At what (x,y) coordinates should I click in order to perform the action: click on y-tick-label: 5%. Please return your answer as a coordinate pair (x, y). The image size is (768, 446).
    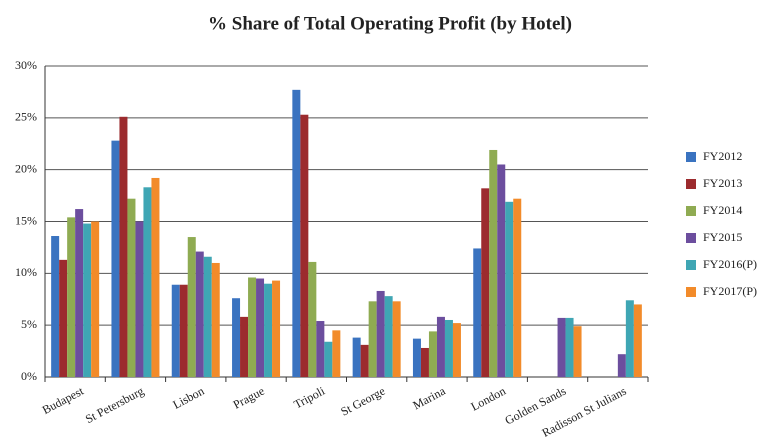
    Looking at the image, I should click on (29, 324).